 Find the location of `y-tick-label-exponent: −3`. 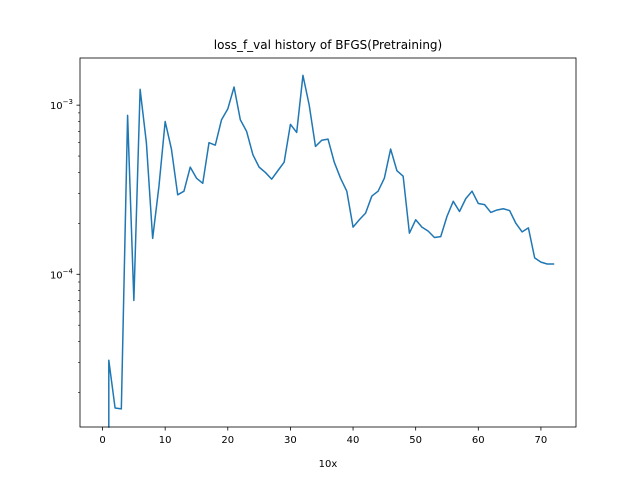

y-tick-label-exponent: −3 is located at coordinates (68, 102).